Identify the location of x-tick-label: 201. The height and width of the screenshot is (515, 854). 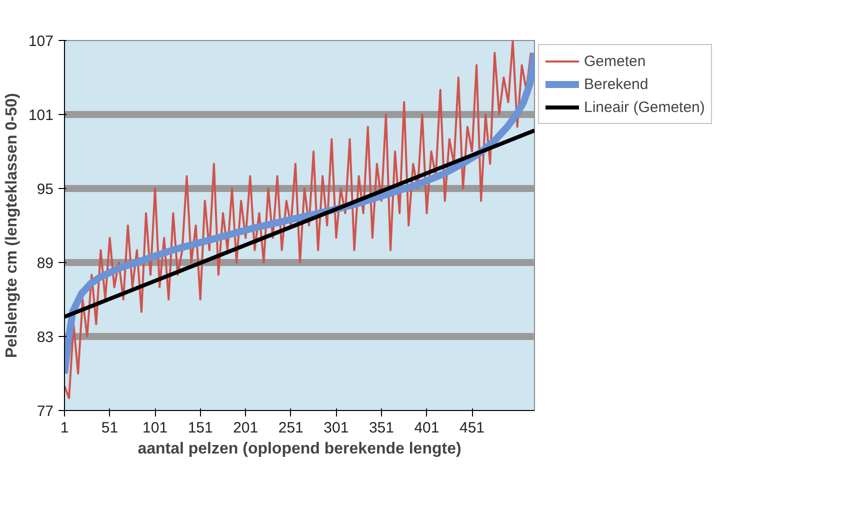
(245, 428).